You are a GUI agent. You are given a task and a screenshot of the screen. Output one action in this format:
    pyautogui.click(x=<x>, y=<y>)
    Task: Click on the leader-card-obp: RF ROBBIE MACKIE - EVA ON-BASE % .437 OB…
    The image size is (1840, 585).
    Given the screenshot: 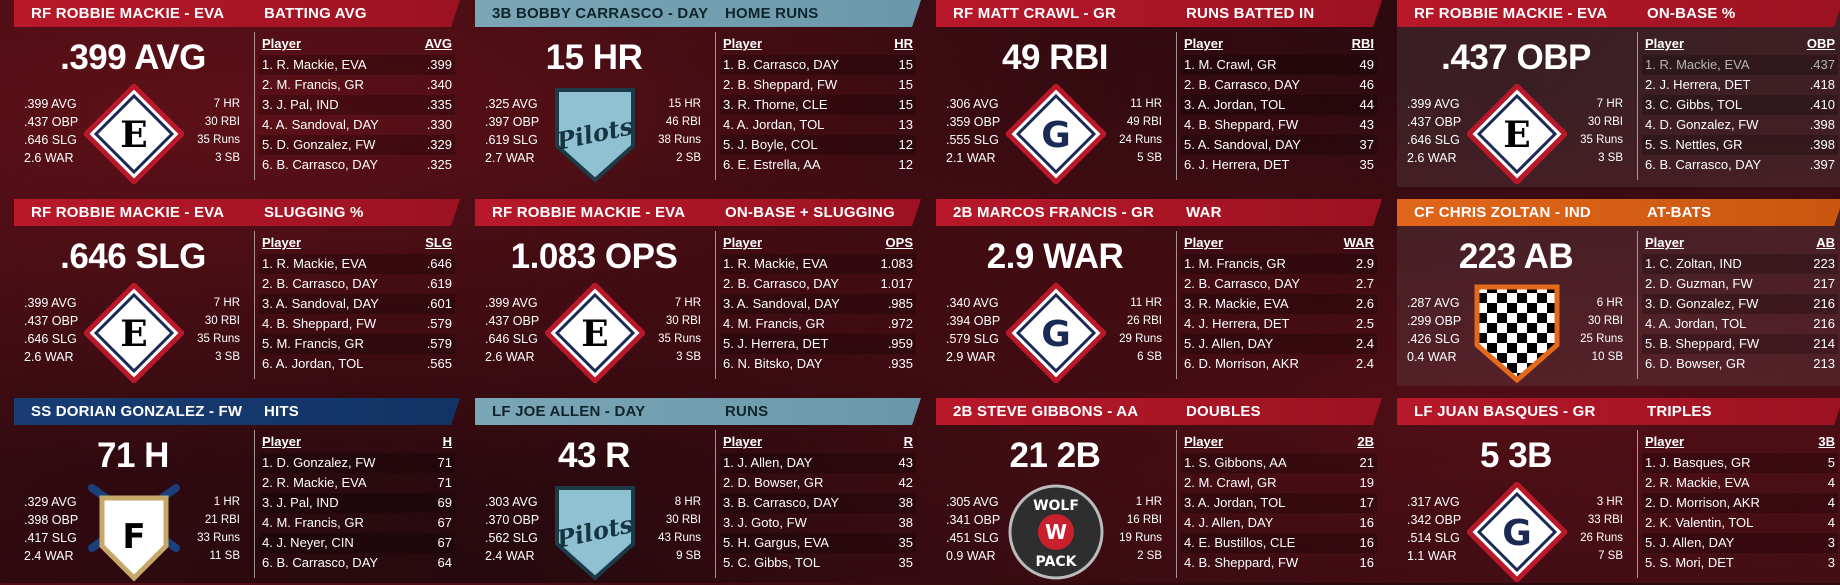 What is the action you would take?
    pyautogui.click(x=1618, y=93)
    